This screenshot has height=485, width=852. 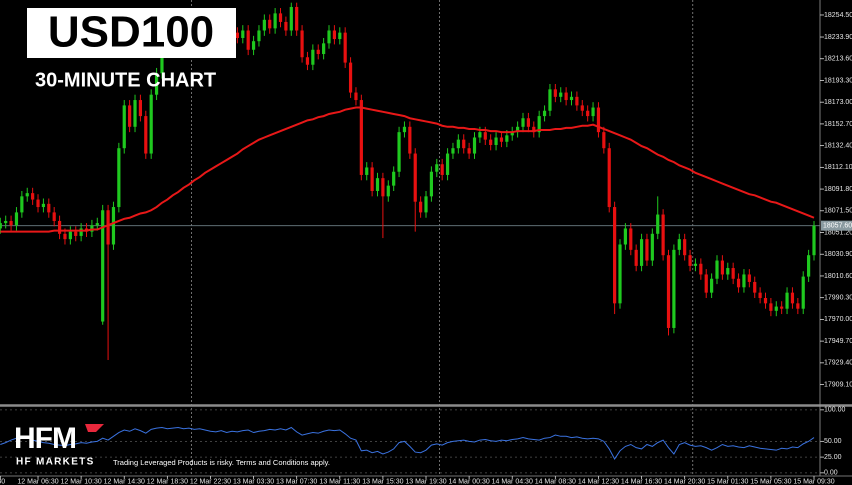 I want to click on last-price-box, so click(x=836, y=225).